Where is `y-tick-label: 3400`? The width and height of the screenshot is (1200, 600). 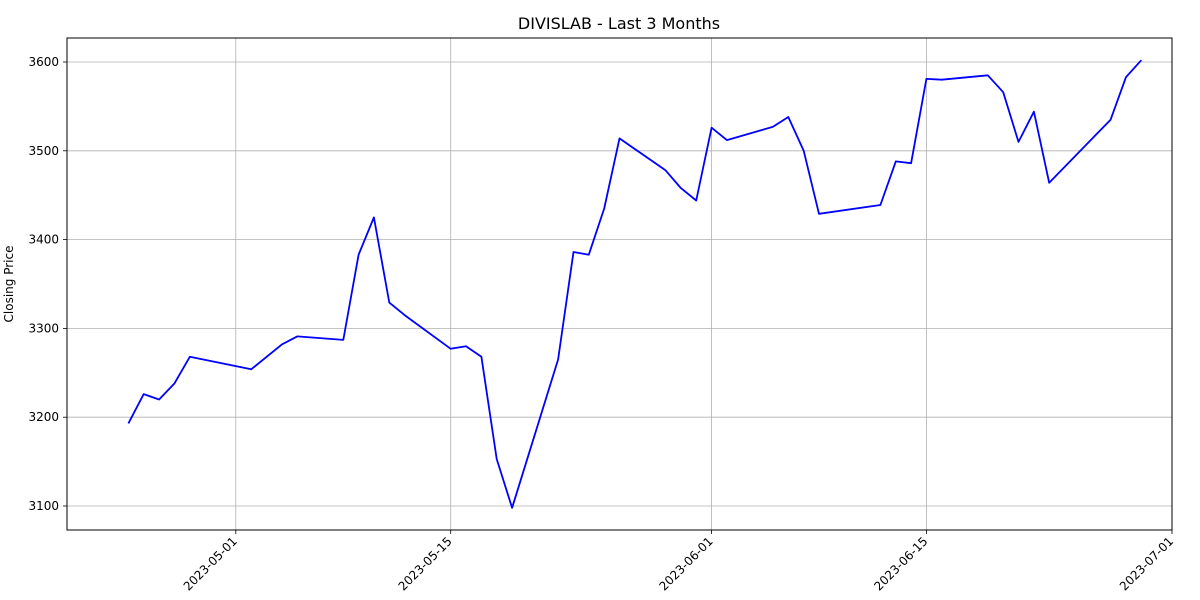 y-tick-label: 3400 is located at coordinates (43, 240).